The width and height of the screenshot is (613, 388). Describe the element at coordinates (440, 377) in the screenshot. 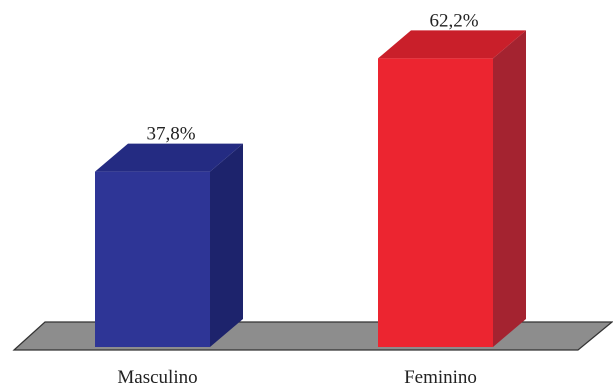

I see `category-label-feminino: Feminino` at that location.